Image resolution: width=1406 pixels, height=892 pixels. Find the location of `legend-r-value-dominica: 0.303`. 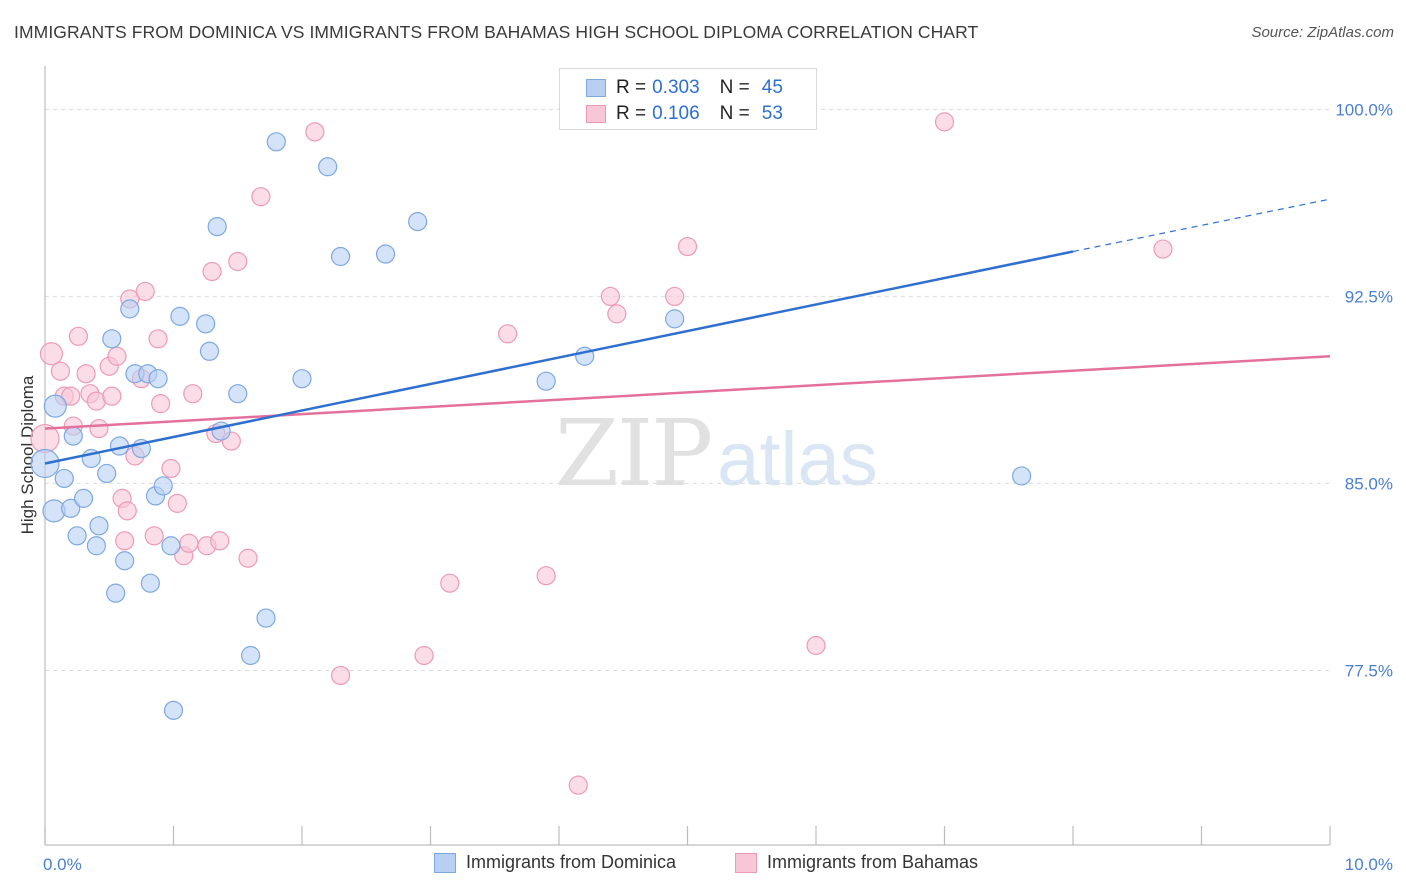

legend-r-value-dominica: 0.303 is located at coordinates (676, 87).